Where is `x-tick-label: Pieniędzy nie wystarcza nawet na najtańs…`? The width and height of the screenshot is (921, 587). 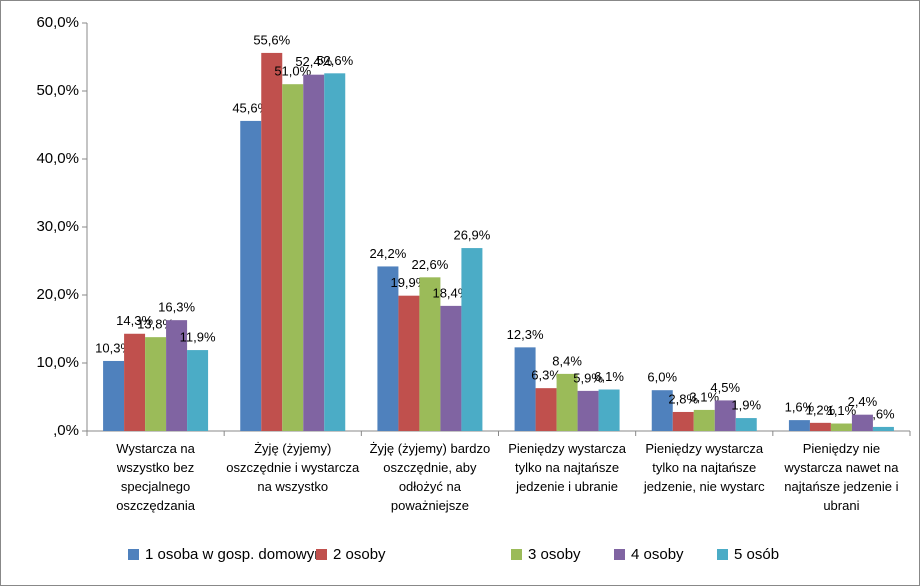 x-tick-label: Pieniędzy nie wystarcza nawet na najtańs… is located at coordinates (841, 477).